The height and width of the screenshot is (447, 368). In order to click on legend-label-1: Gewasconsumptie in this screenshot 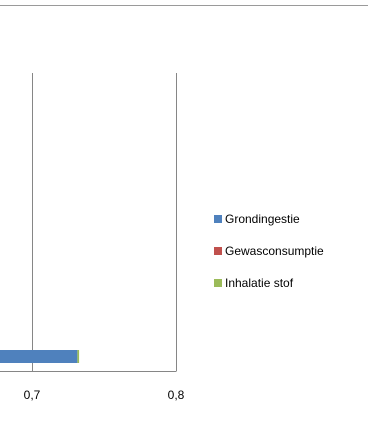, I will do `click(274, 251)`.